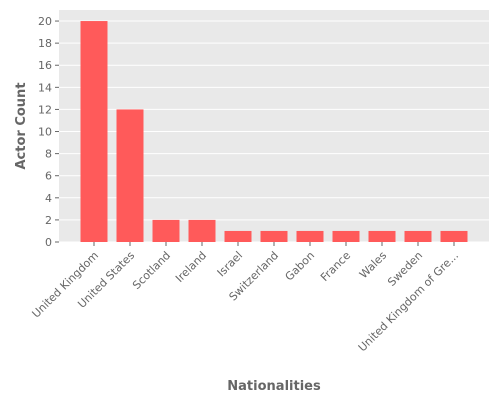  I want to click on x-tick-label: Scotland, so click(151, 270).